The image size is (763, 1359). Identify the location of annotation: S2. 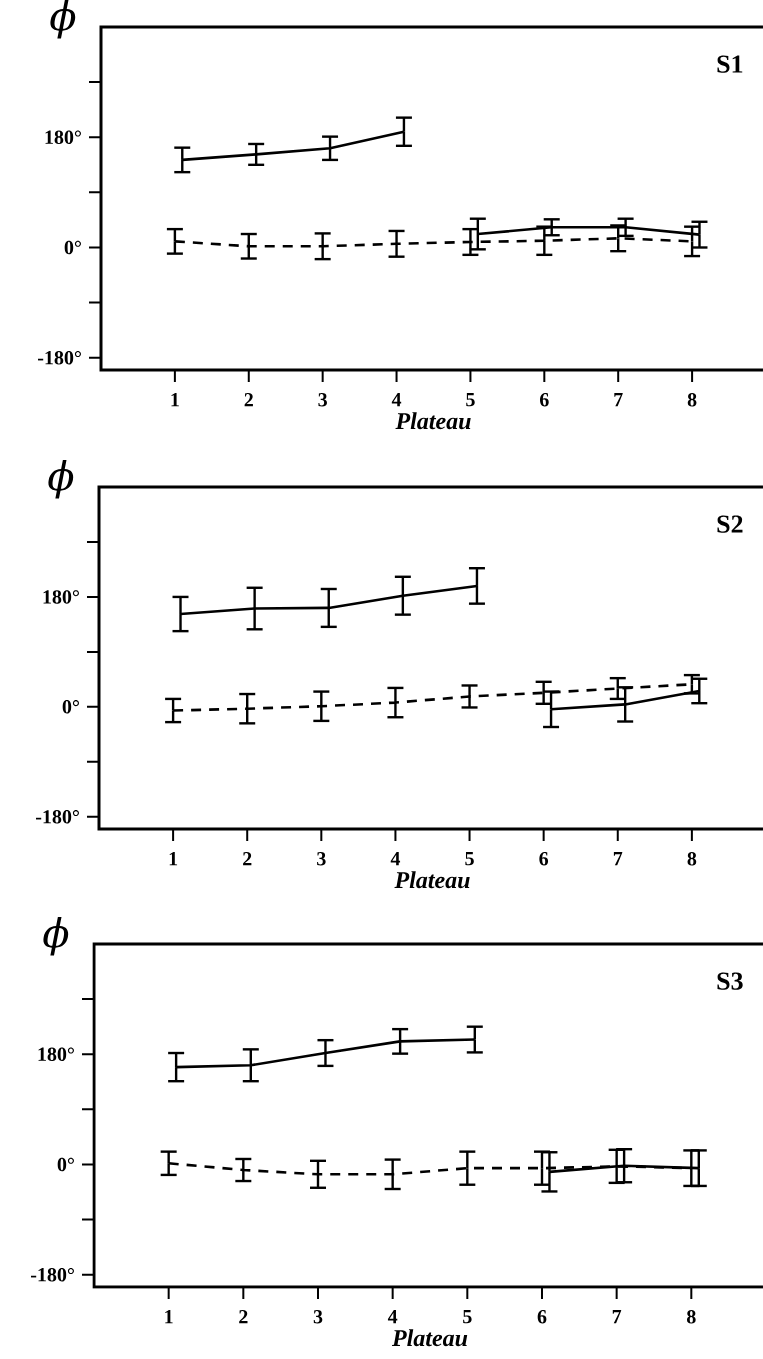
(730, 524).